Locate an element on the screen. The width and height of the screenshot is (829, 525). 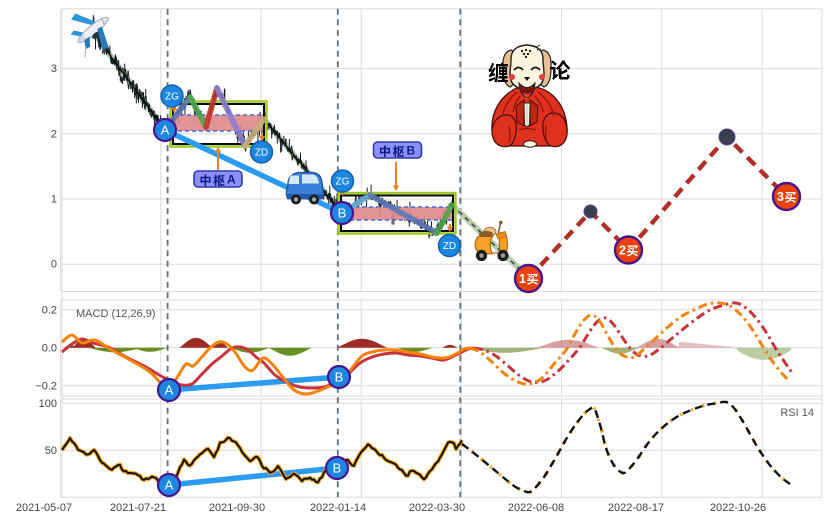
svg-text: 2022-01-14 is located at coordinates (338, 508).